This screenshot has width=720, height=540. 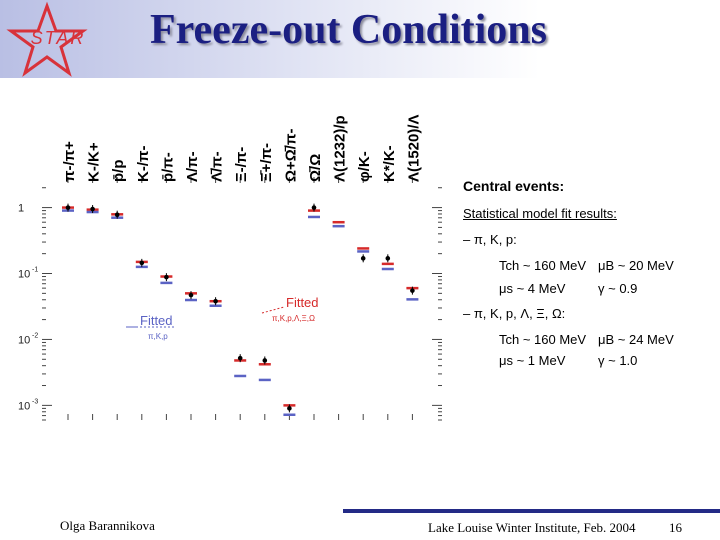 I want to click on annotation-blue-text: Fitted, so click(x=156, y=320).